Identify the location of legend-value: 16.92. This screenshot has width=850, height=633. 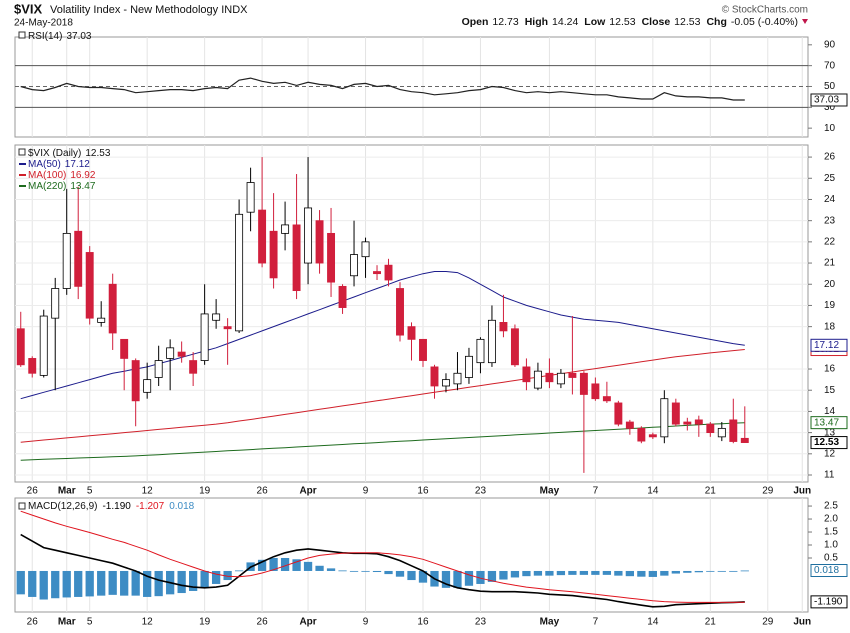
(82, 175).